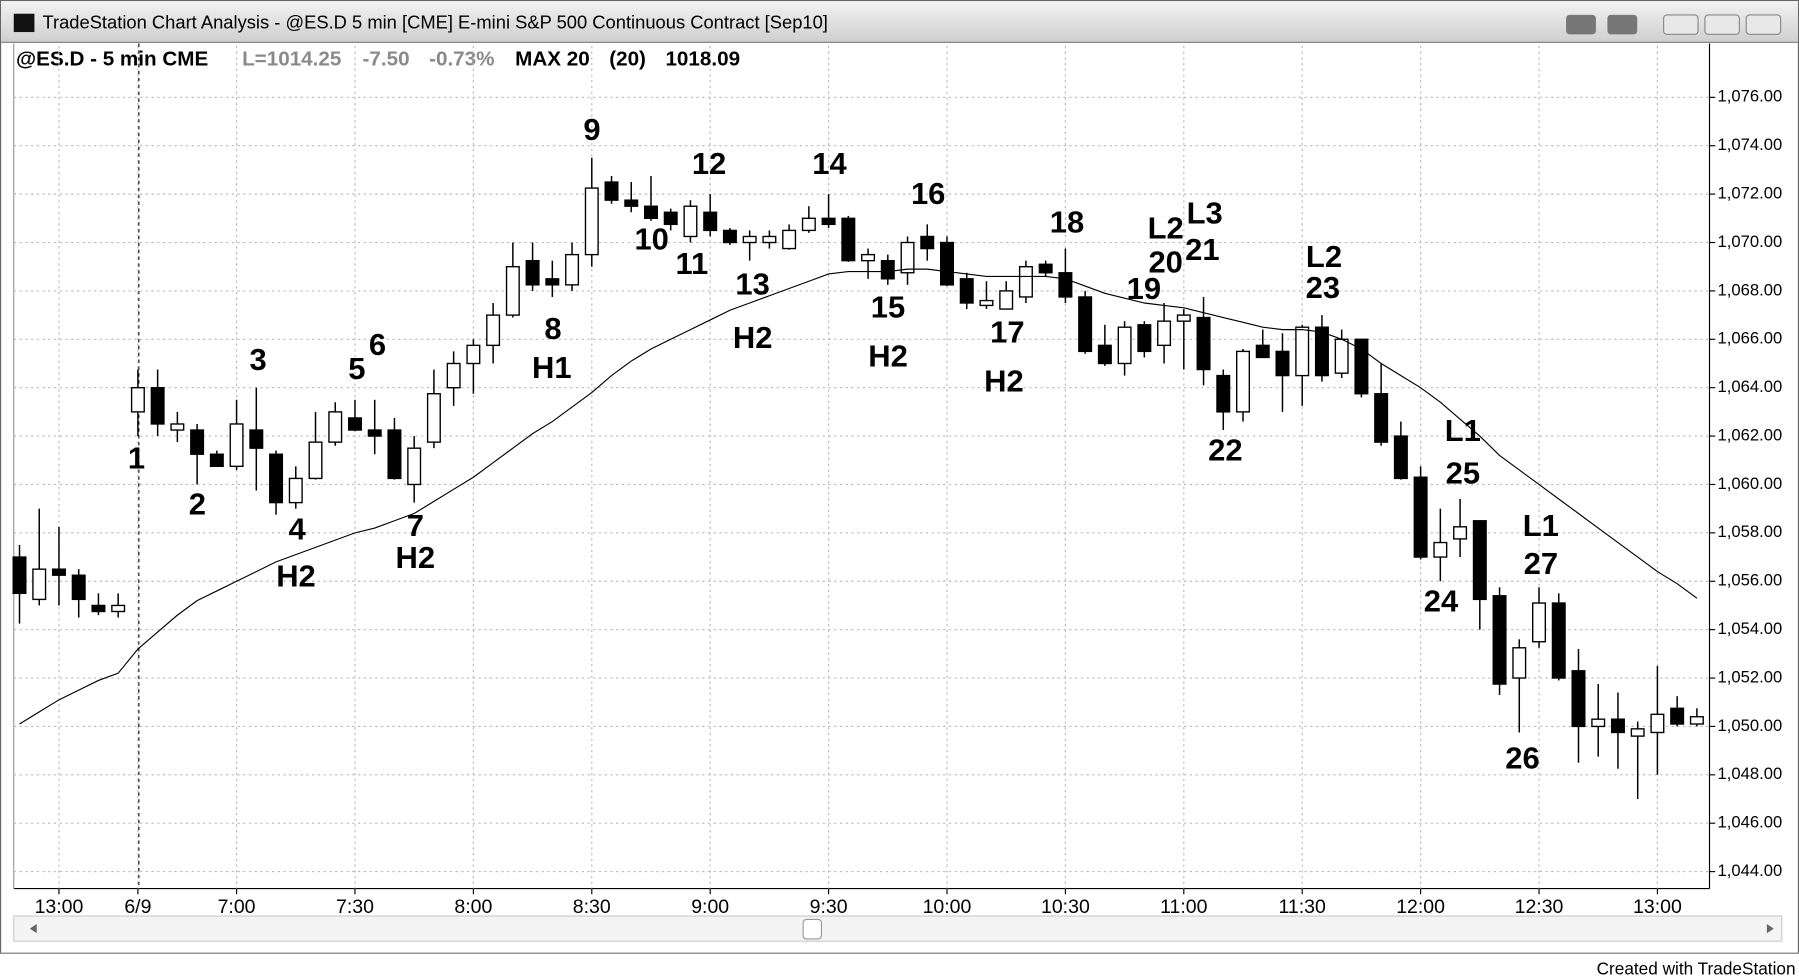 This screenshot has height=979, width=1799. Describe the element at coordinates (356, 368) in the screenshot. I see `bar-annotation: 5` at that location.